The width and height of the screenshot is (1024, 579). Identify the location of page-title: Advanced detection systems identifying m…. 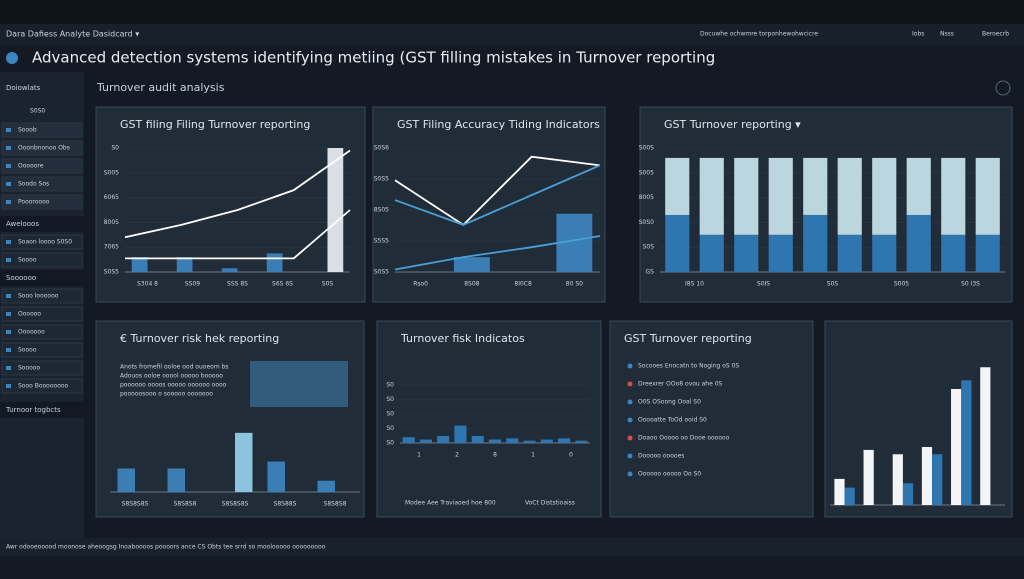
(373, 58).